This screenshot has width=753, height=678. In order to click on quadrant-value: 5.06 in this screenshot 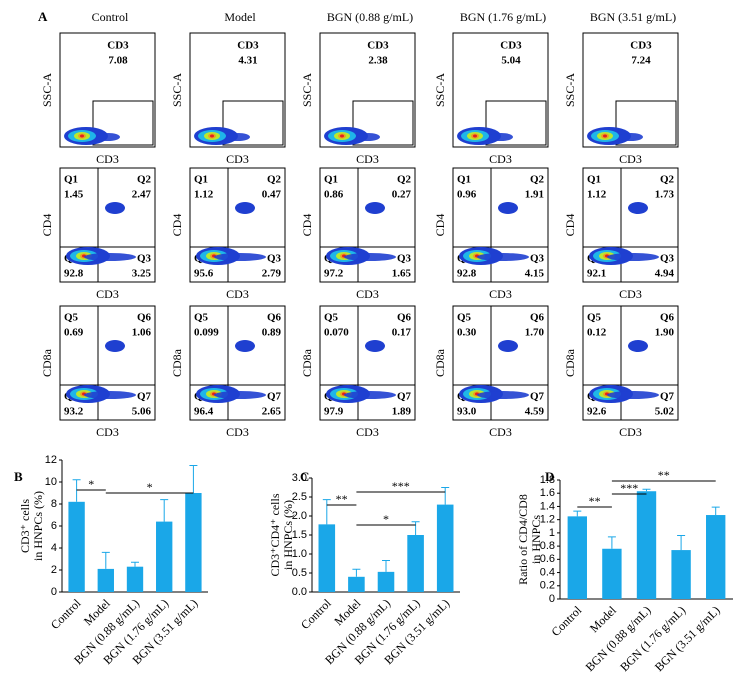, I will do `click(142, 412)`.